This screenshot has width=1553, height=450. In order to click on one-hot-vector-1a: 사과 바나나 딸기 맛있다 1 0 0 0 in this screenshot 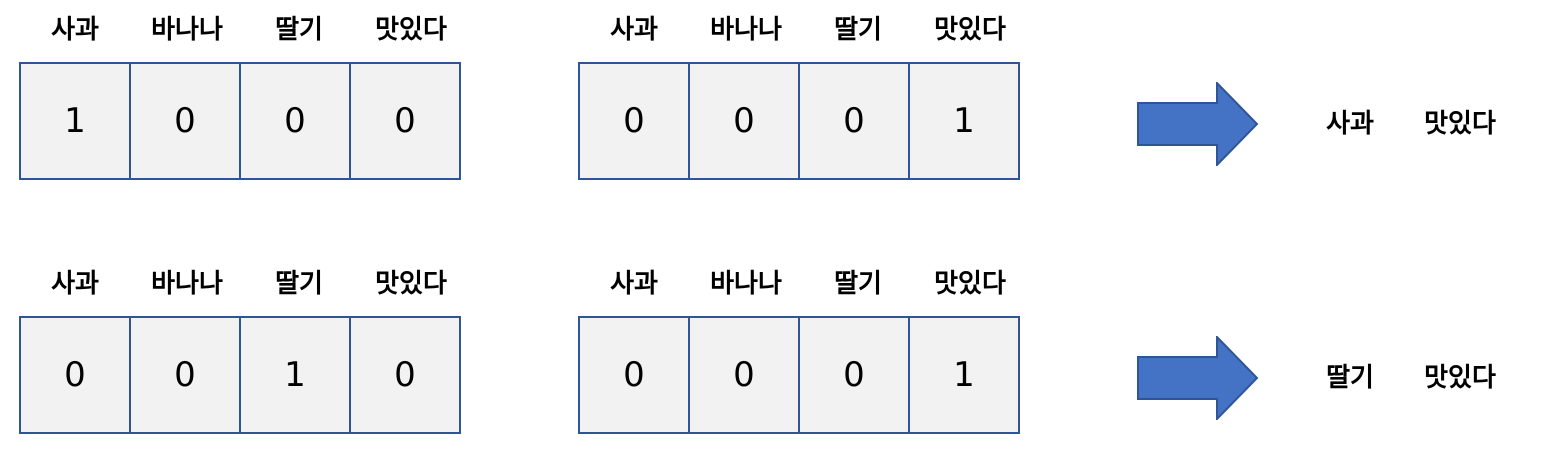, I will do `click(243, 91)`.